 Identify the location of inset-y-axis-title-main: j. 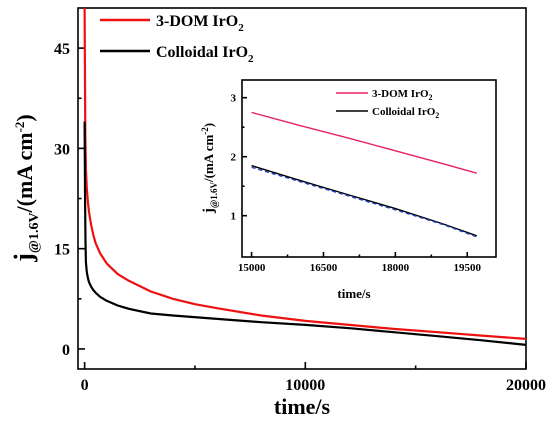
(209, 211).